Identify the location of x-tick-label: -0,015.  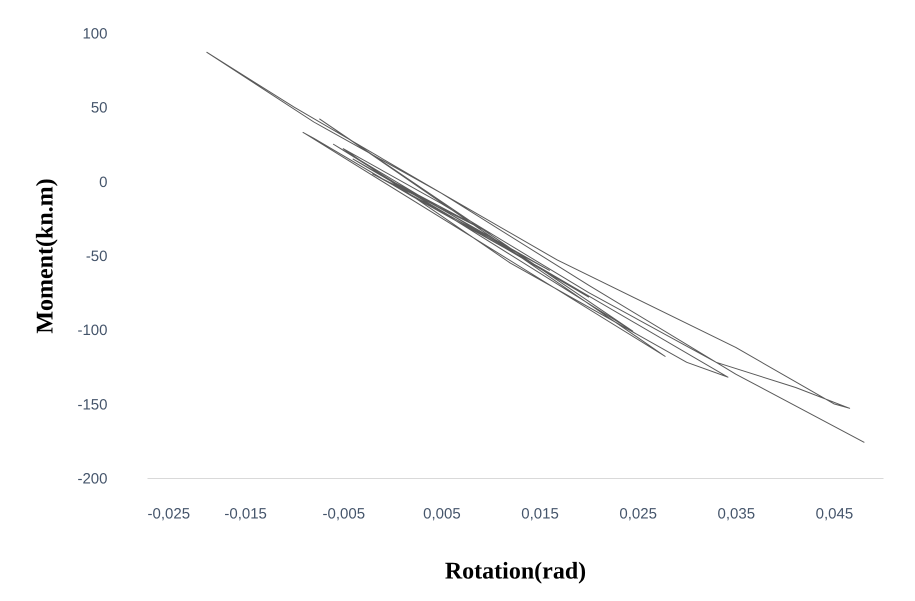
(245, 514).